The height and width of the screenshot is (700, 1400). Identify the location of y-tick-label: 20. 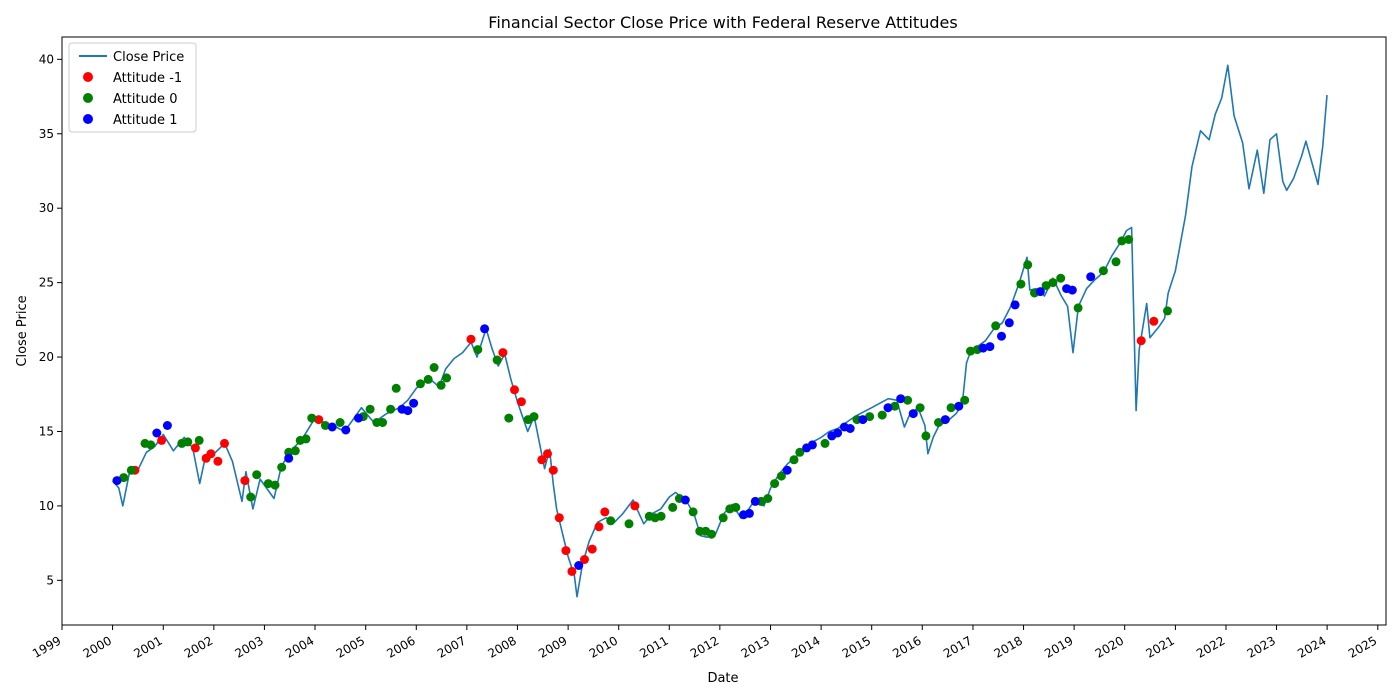
(46, 357).